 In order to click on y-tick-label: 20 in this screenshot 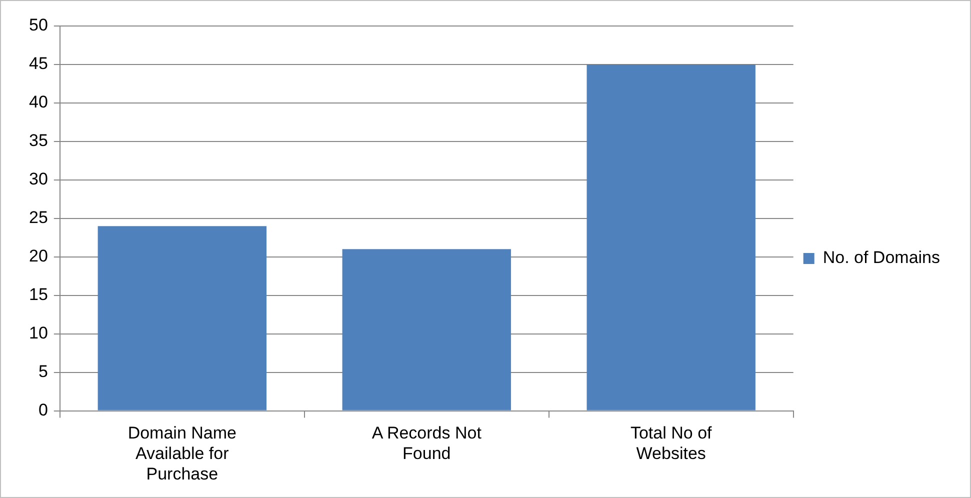, I will do `click(38, 256)`.